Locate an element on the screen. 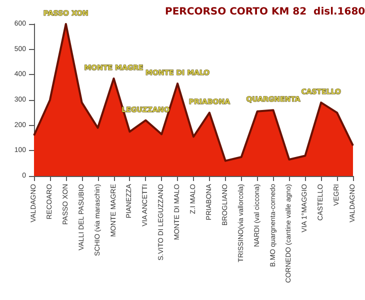 The height and width of the screenshot is (300, 365). chart-title: PERCORSO CORTO KM 82 disl.1680 is located at coordinates (265, 12).